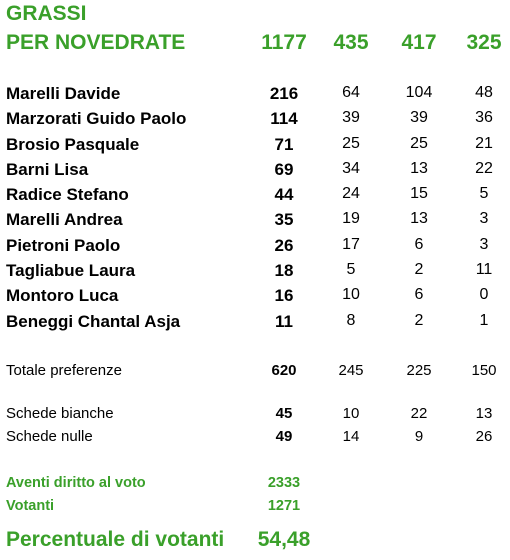  Describe the element at coordinates (255, 147) in the screenshot. I see `candidate-row: Brosio Pasquale 71 25 25 21` at that location.